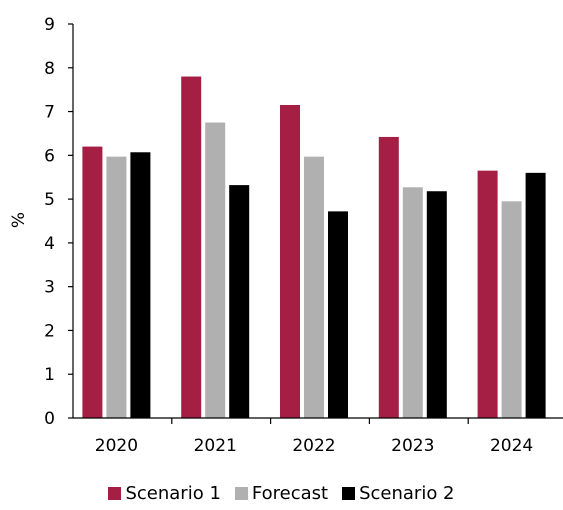 The width and height of the screenshot is (563, 510). Describe the element at coordinates (59, 222) in the screenshot. I see `y-axis: 0 1 2 3 4 5 6 7 8 9` at that location.